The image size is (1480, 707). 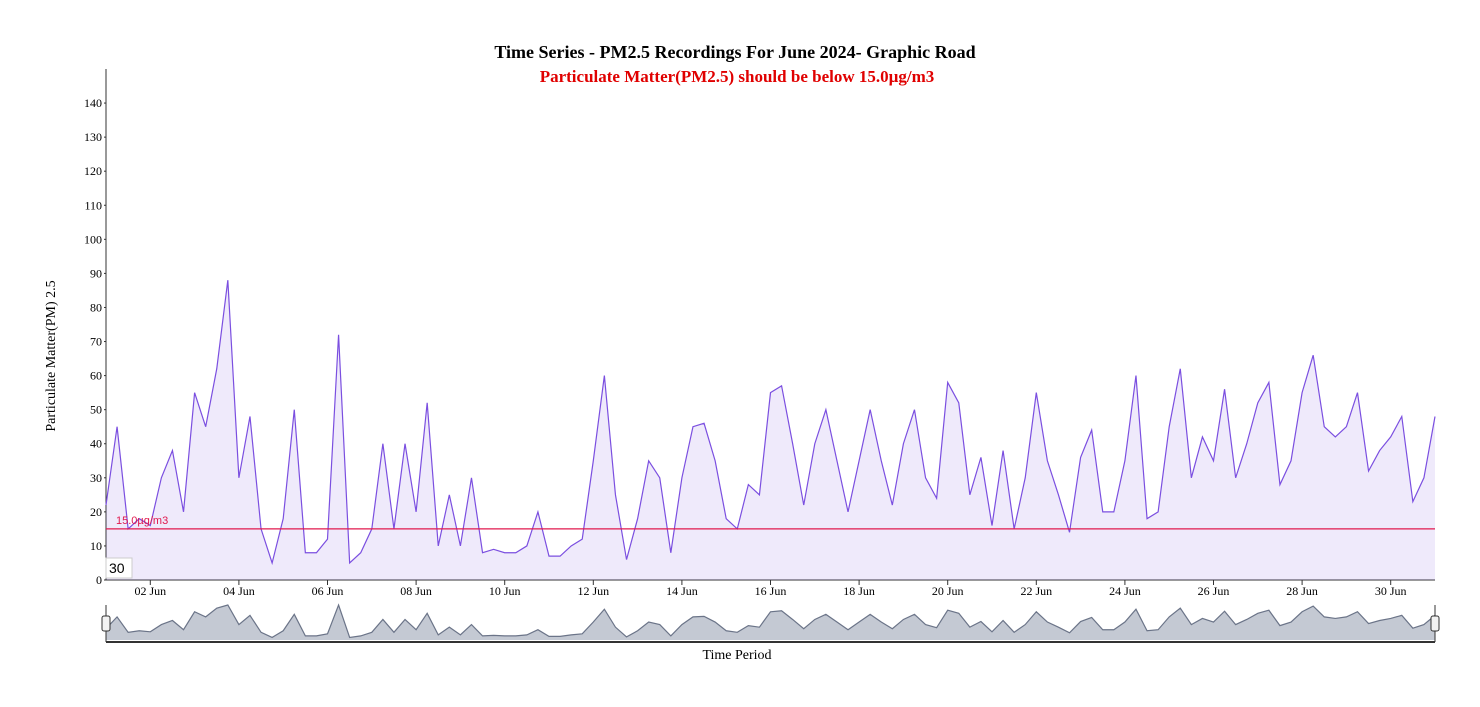 I want to click on y-tick-label: 80, so click(x=96, y=307).